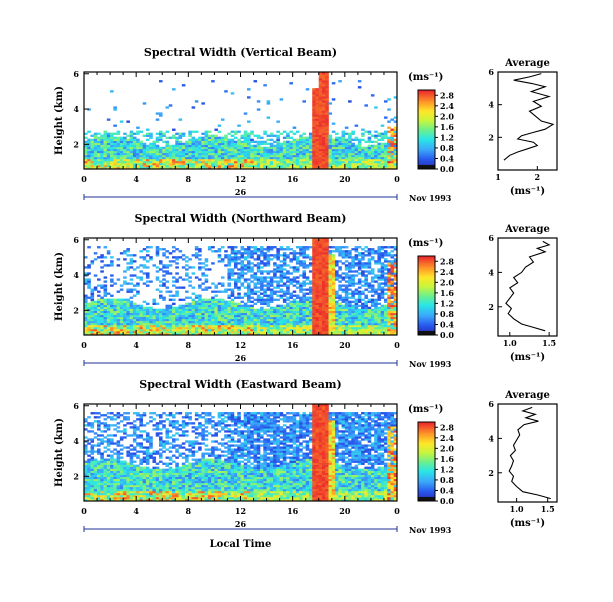 This screenshot has height=602, width=613. Describe the element at coordinates (59, 286) in the screenshot. I see `y-axis-label: Height (km)` at that location.